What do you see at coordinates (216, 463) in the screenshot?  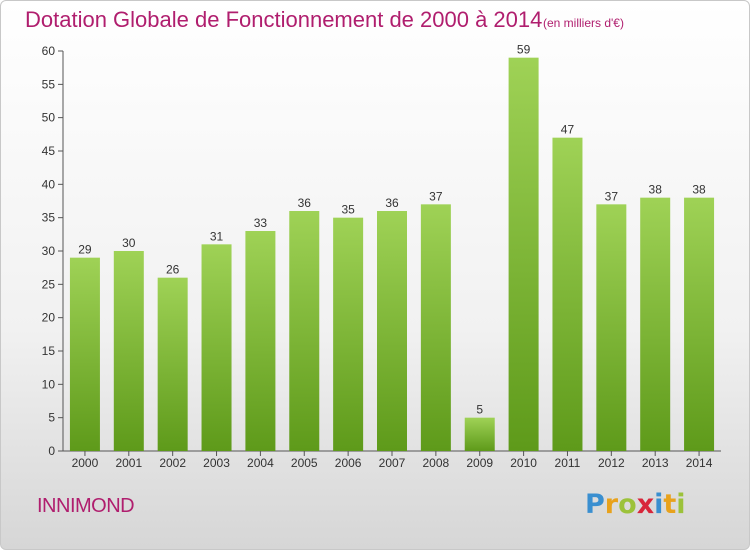 I see `x-tick-label-2003: 2003` at bounding box center [216, 463].